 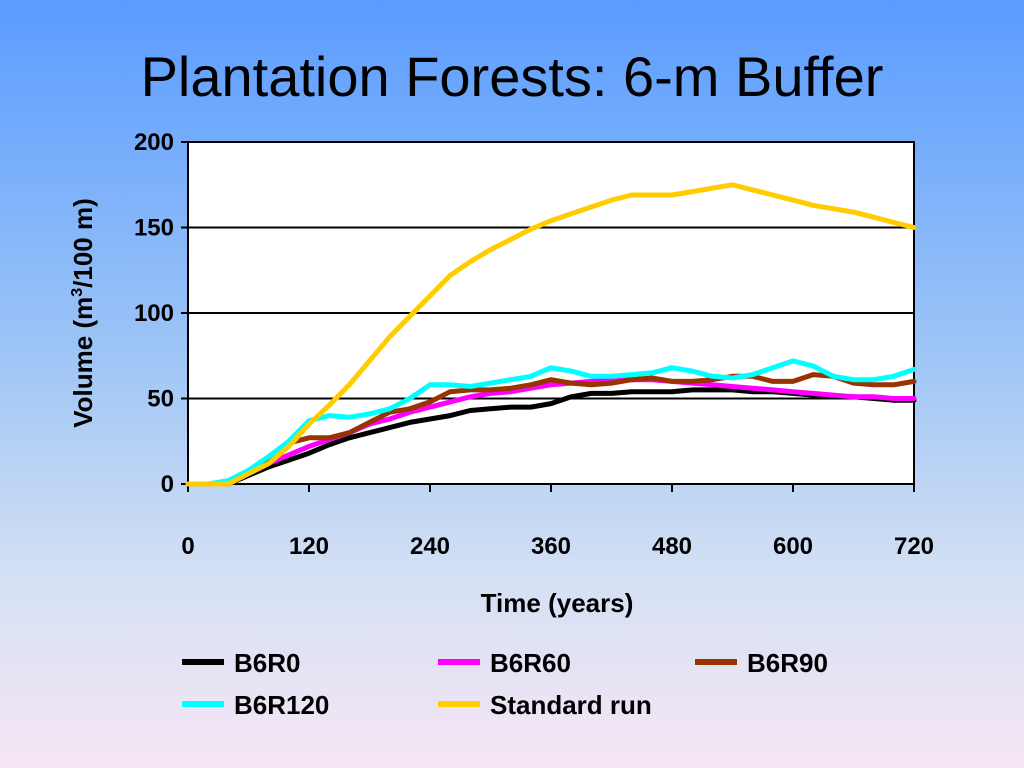 I want to click on legend-item: B6R0, so click(x=241, y=663).